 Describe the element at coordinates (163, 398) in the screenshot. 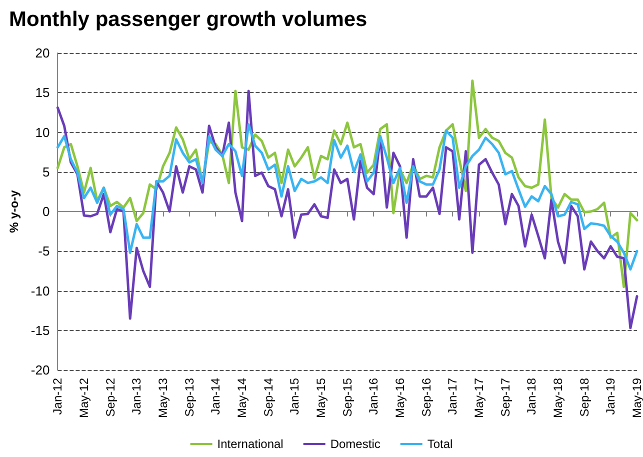

I see `x-tick-label: May-13` at that location.